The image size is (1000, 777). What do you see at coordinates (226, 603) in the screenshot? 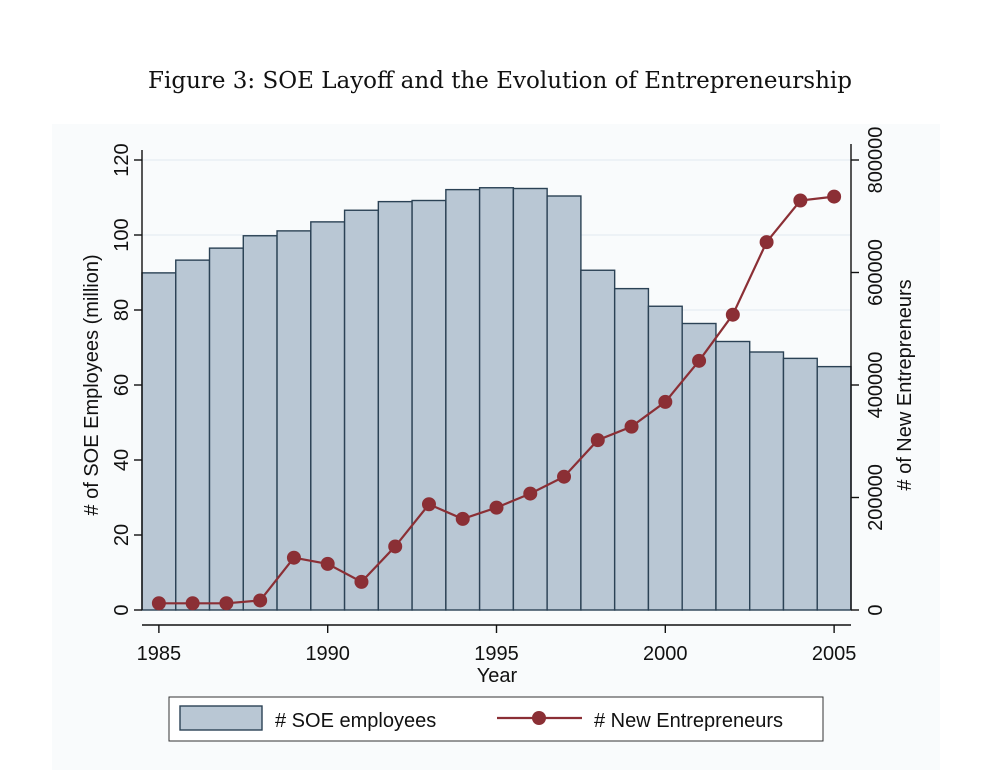
I see `point-1987` at bounding box center [226, 603].